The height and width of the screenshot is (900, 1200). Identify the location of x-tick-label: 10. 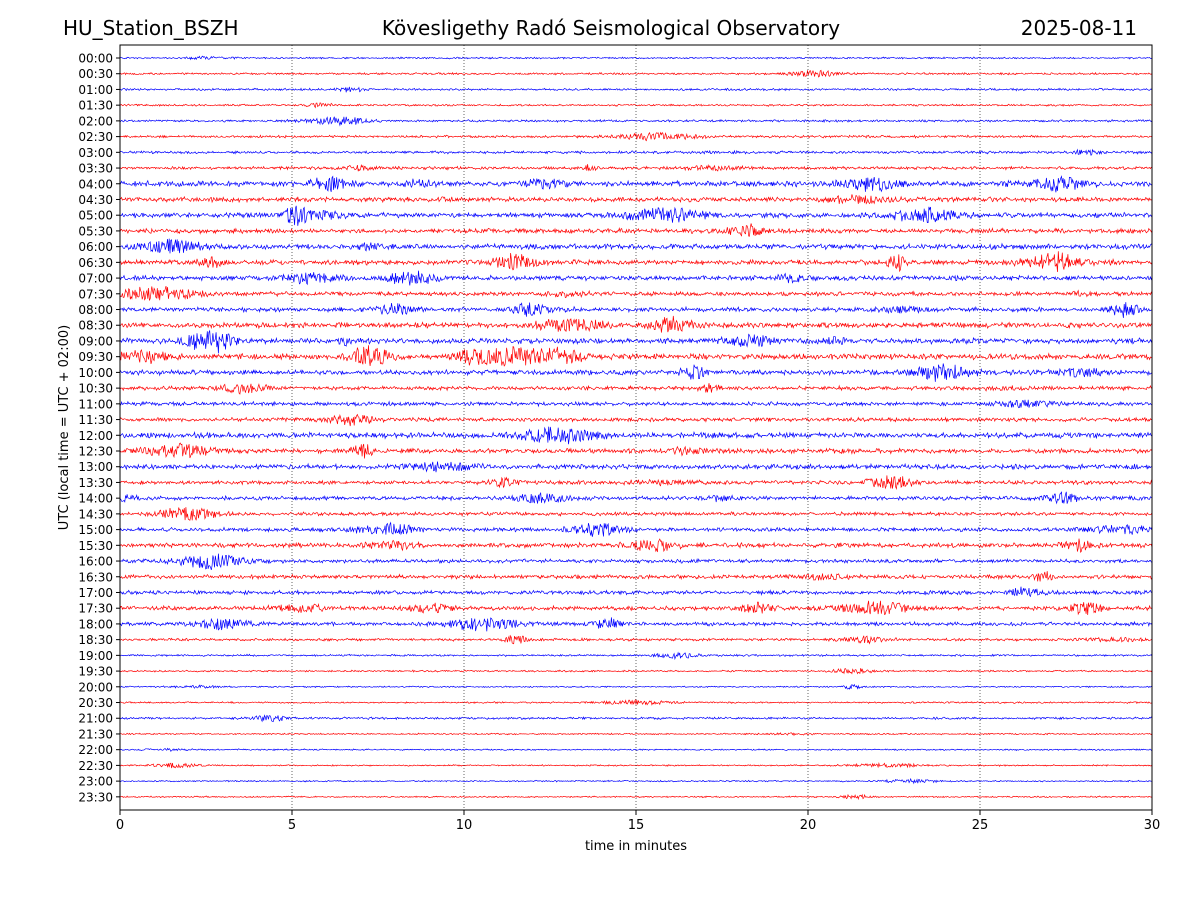
(464, 825).